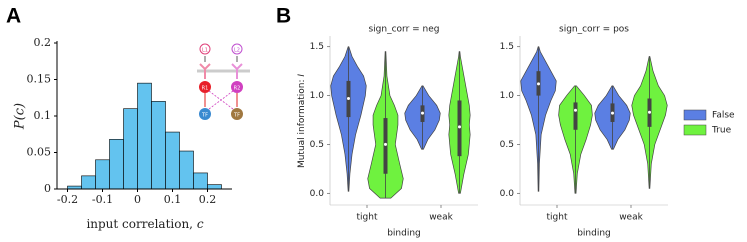 This screenshot has width=747, height=242. What do you see at coordinates (137, 199) in the screenshot?
I see `x-tick-label: 0` at bounding box center [137, 199].